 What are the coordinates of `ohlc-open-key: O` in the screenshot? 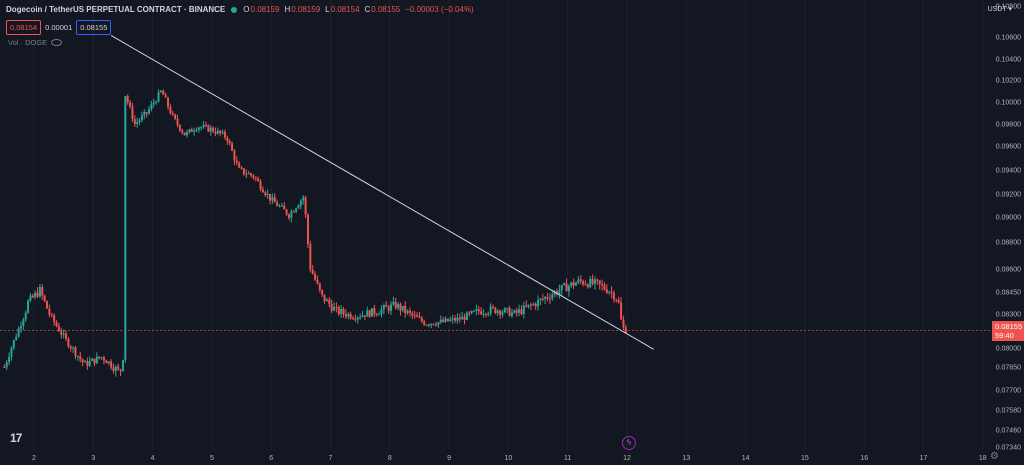 It's located at (246, 9).